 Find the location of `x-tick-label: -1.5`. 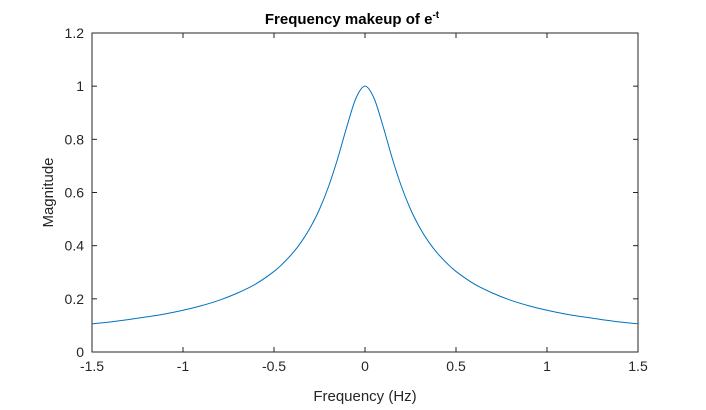

x-tick-label: -1.5 is located at coordinates (92, 366).